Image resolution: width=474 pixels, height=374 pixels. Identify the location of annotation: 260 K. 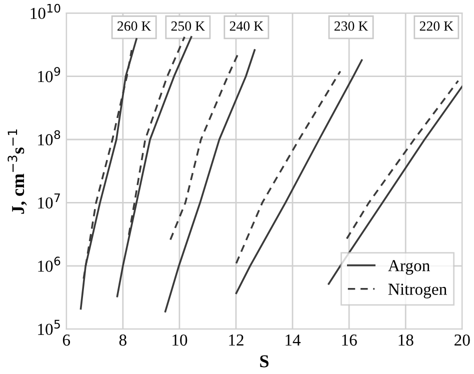
(135, 26).